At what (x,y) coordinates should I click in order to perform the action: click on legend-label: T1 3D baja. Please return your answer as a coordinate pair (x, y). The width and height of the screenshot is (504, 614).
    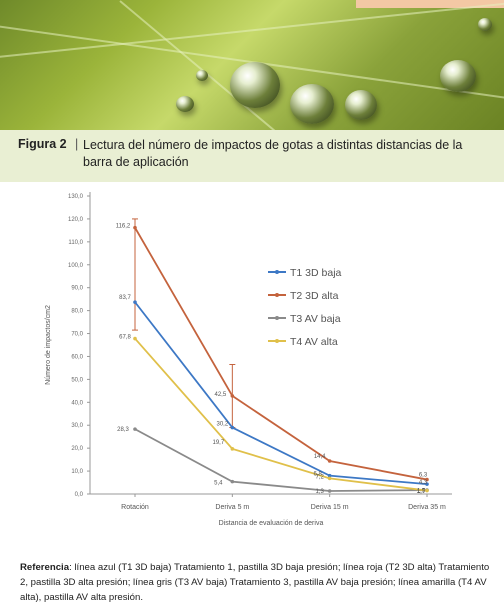
    Looking at the image, I should click on (316, 273).